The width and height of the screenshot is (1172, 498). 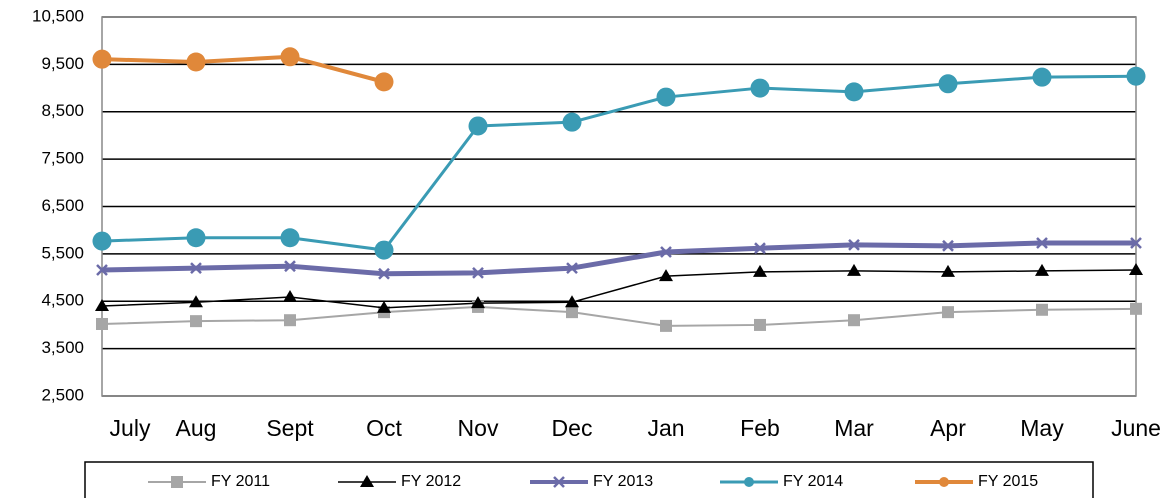 I want to click on y-tick-label: 6,500, so click(x=62, y=205).